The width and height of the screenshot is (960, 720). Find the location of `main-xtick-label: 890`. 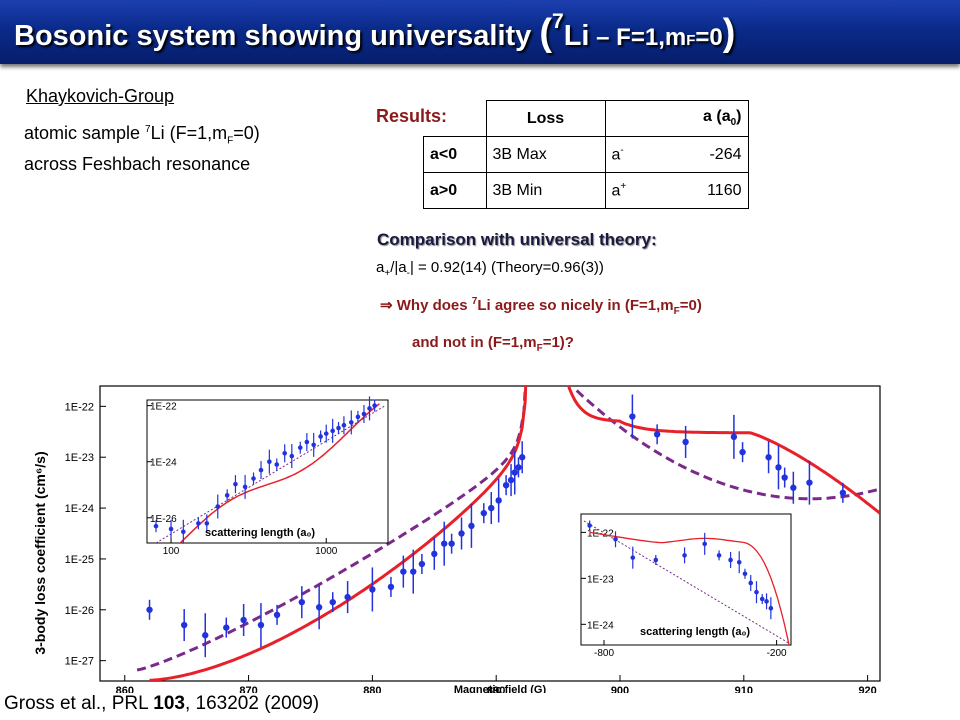

main-xtick-label: 890 is located at coordinates (496, 689).